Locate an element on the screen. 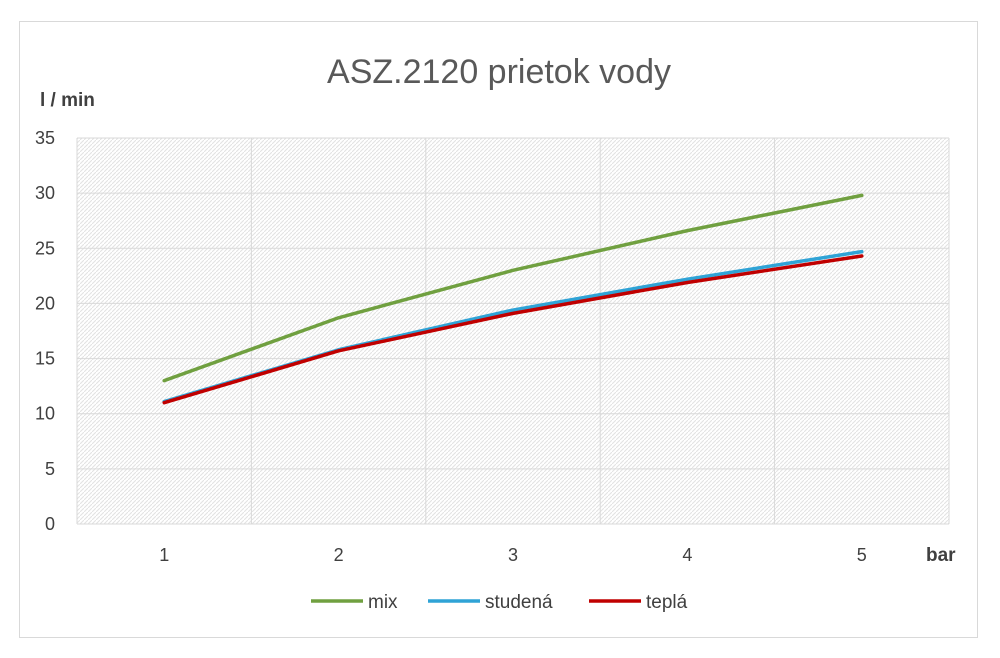 The width and height of the screenshot is (1000, 658). y-axis-label: l / min is located at coordinates (67, 100).